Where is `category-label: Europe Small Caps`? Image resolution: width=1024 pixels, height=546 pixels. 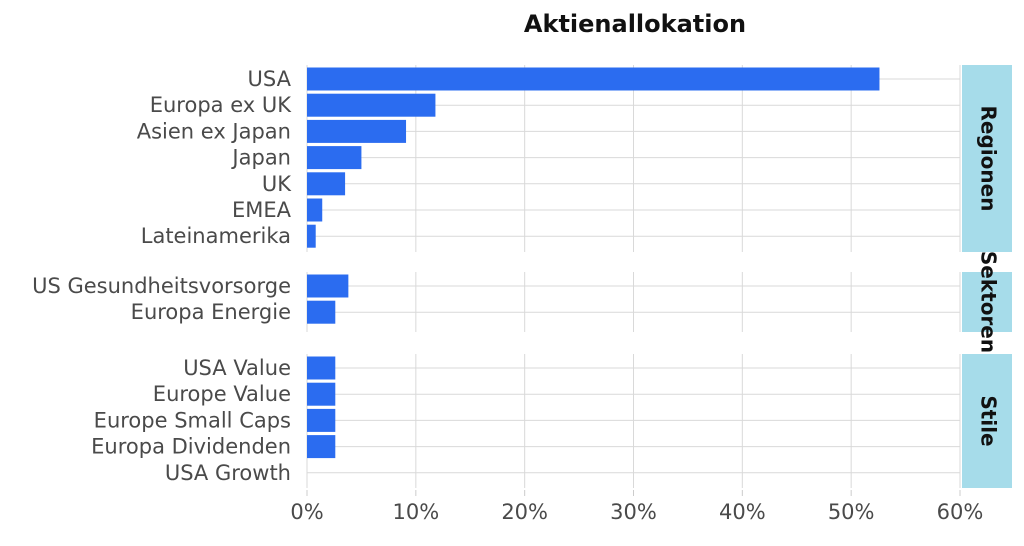
category-label: Europe Small Caps is located at coordinates (192, 420).